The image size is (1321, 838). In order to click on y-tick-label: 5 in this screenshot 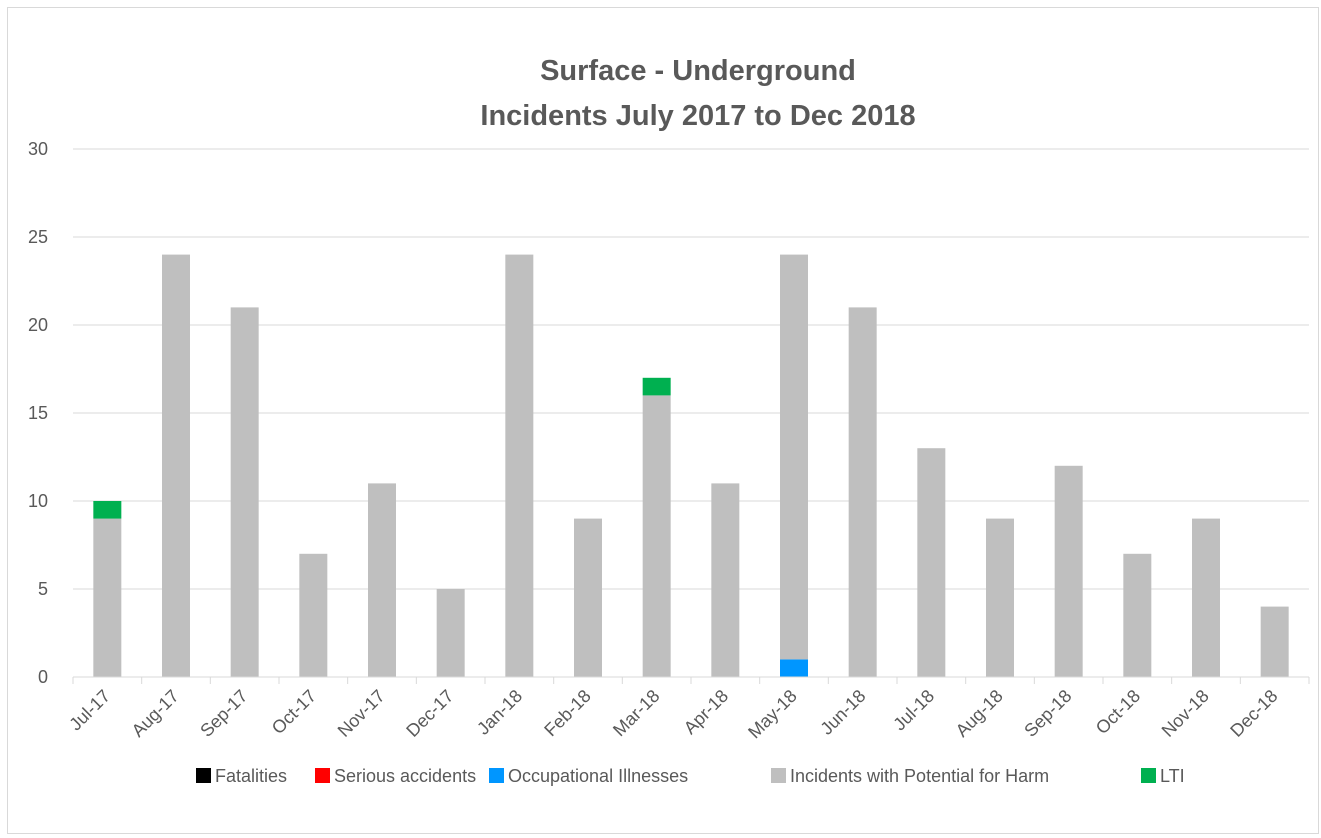, I will do `click(43, 589)`.